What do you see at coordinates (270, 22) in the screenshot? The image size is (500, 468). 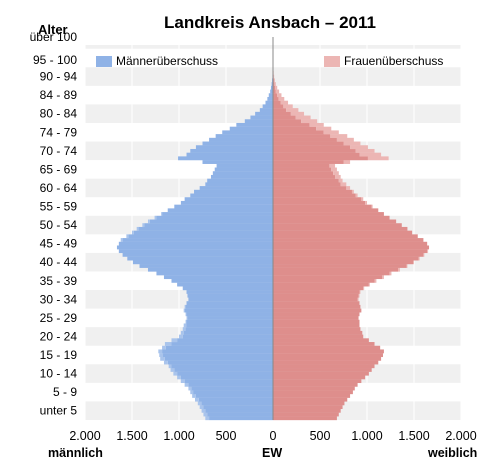 I see `chart-title: Landkreis Ansbach – 2011` at bounding box center [270, 22].